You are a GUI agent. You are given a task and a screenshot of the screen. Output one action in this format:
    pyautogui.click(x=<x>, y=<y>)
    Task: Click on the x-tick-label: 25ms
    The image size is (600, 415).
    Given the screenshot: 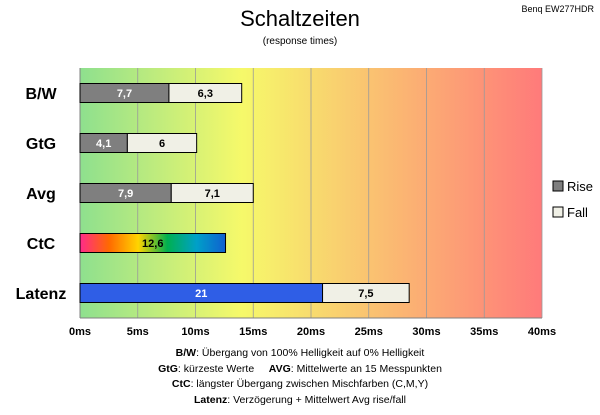 What is the action you would take?
    pyautogui.click(x=369, y=332)
    